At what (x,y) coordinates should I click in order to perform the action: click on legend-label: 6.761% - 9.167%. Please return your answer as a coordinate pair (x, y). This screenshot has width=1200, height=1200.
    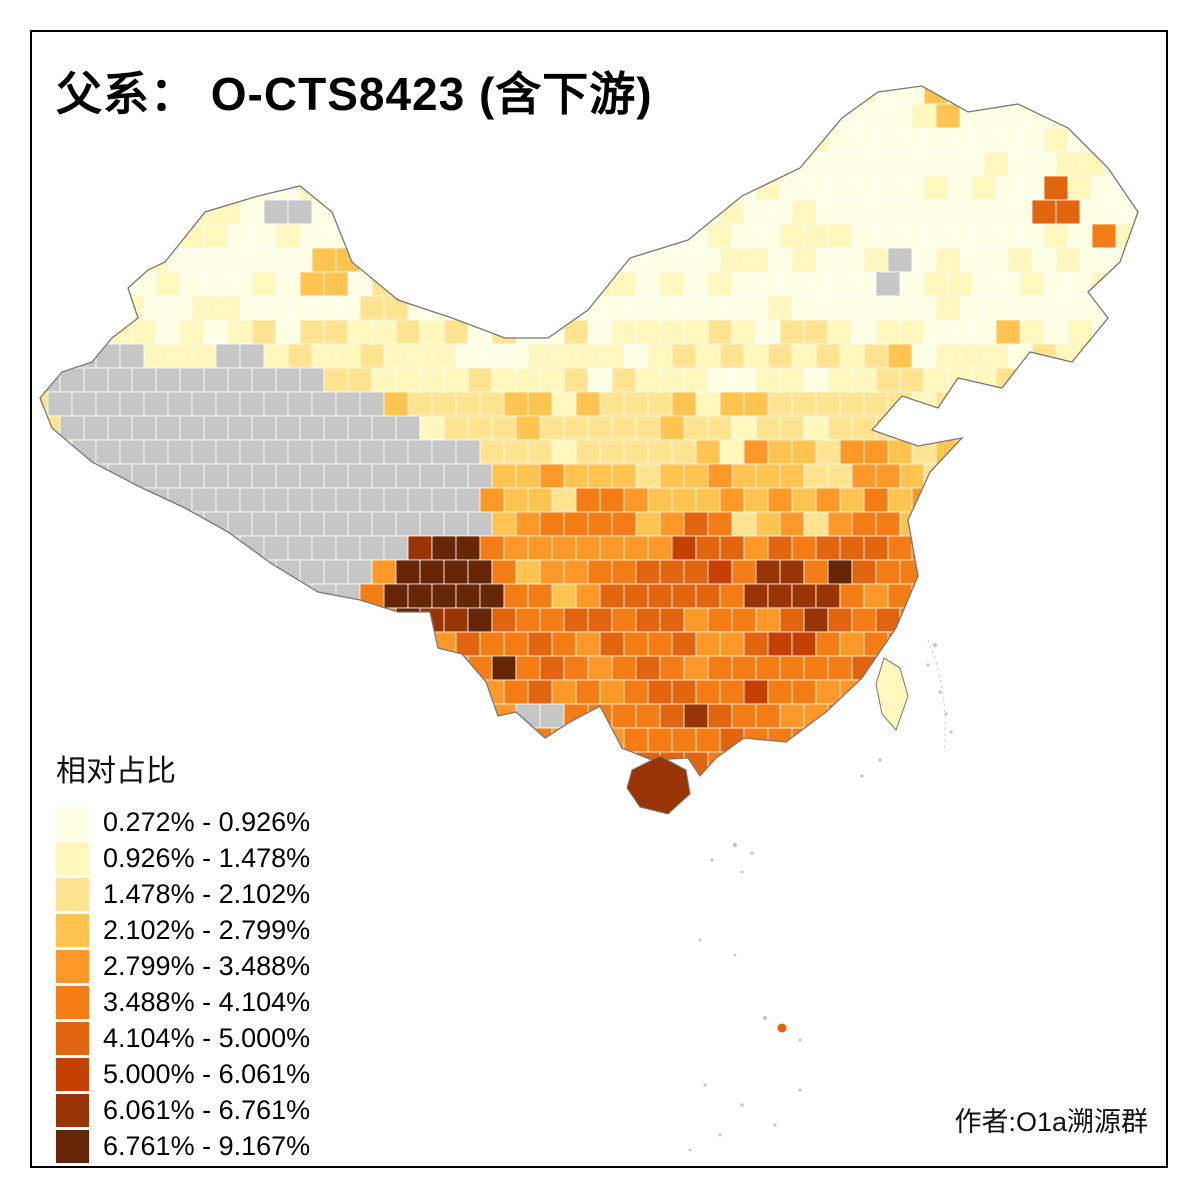
    Looking at the image, I should click on (207, 1145).